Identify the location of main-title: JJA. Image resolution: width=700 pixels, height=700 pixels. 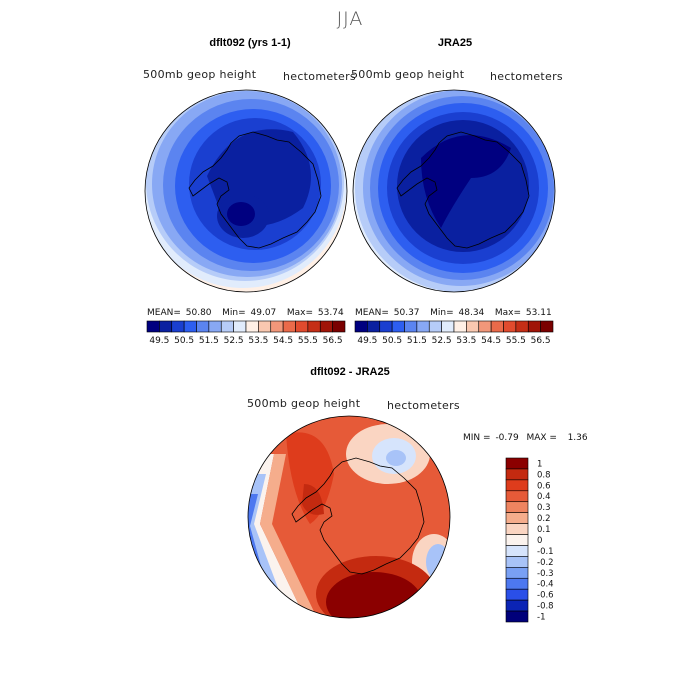
(350, 19).